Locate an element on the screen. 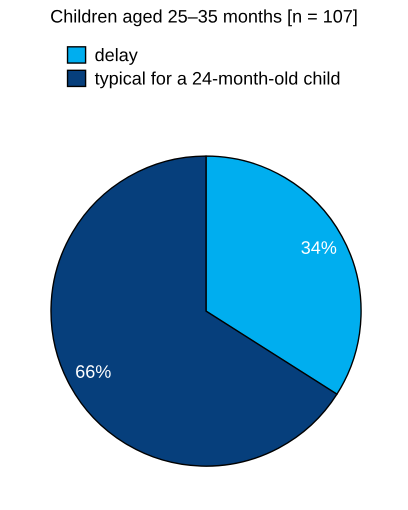 This screenshot has width=408, height=510. legend-label: delay is located at coordinates (116, 56).